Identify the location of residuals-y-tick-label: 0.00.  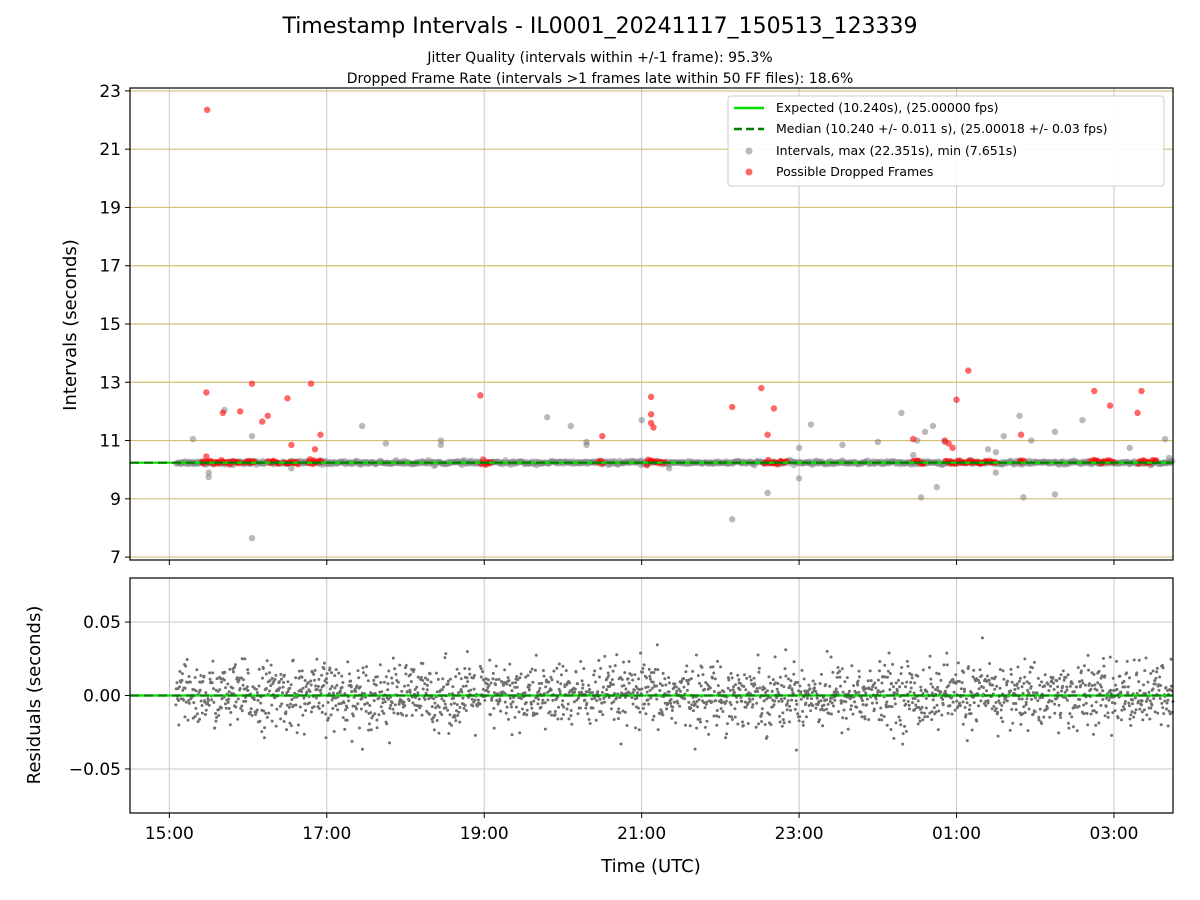
(102, 697).